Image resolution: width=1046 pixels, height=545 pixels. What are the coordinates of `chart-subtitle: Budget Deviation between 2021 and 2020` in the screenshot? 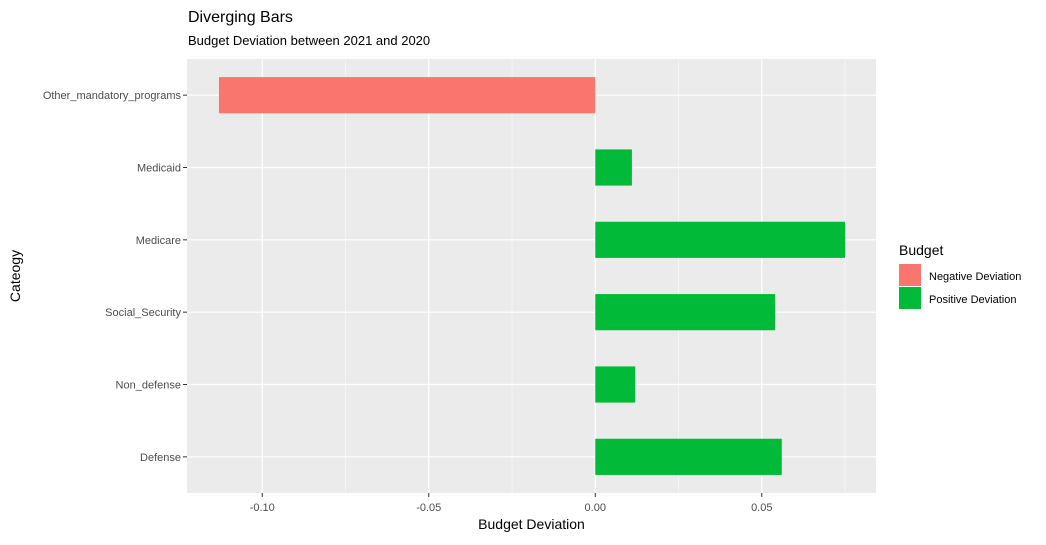 It's located at (309, 40).